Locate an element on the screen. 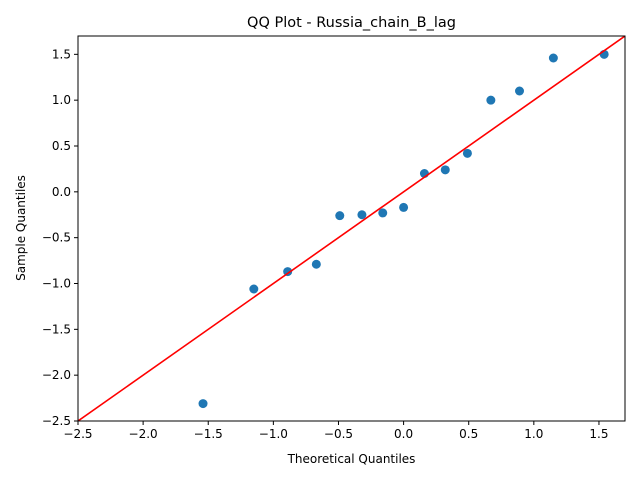  y-tick-label-3: −1.0 is located at coordinates (56, 284).